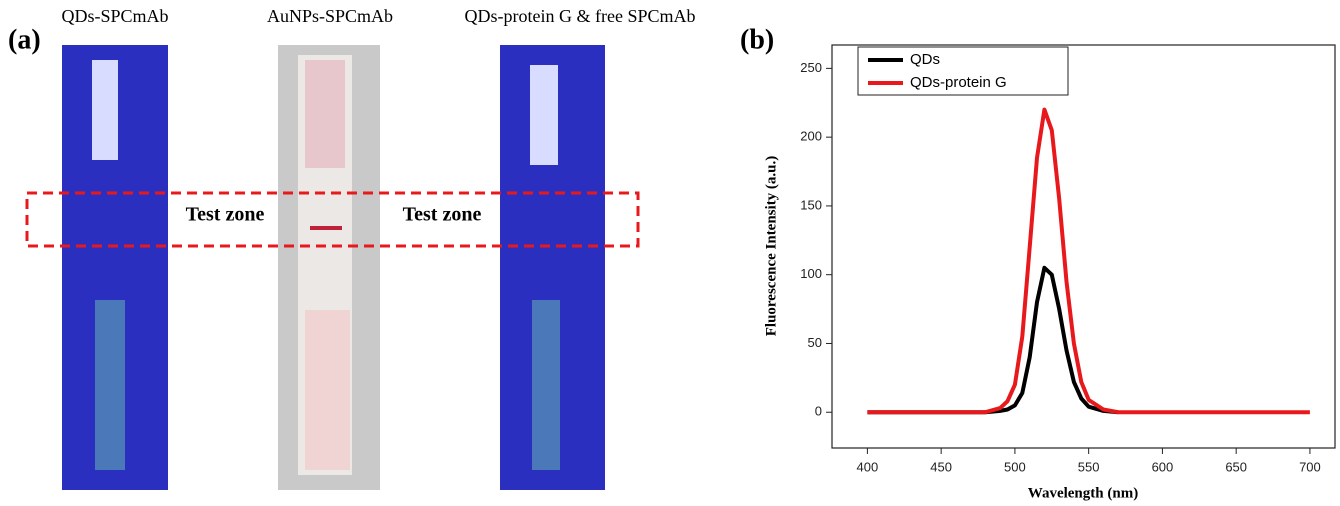 This screenshot has height=506, width=1340. Describe the element at coordinates (580, 16) in the screenshot. I see `strip-label: QDs-protein G & free SPCmAb` at that location.